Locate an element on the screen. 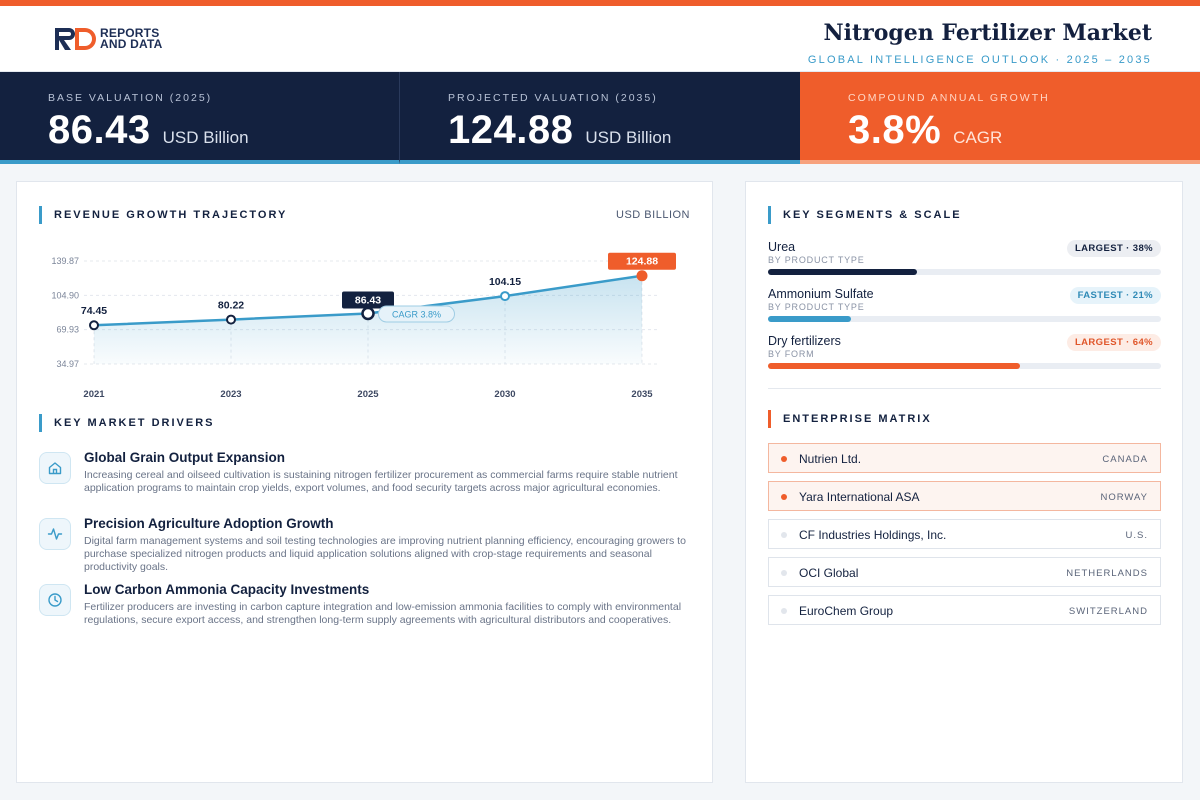 This screenshot has width=1200, height=800. driver-title: Precision Agriculture Adoption Growth is located at coordinates (209, 523).